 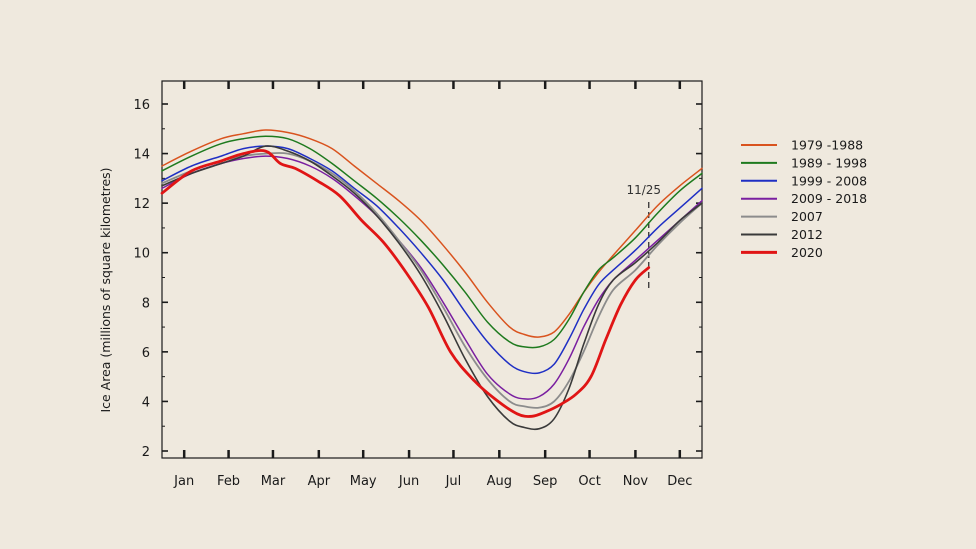 What do you see at coordinates (829, 180) in the screenshot?
I see `legend-label: 1999 - 2008` at bounding box center [829, 180].